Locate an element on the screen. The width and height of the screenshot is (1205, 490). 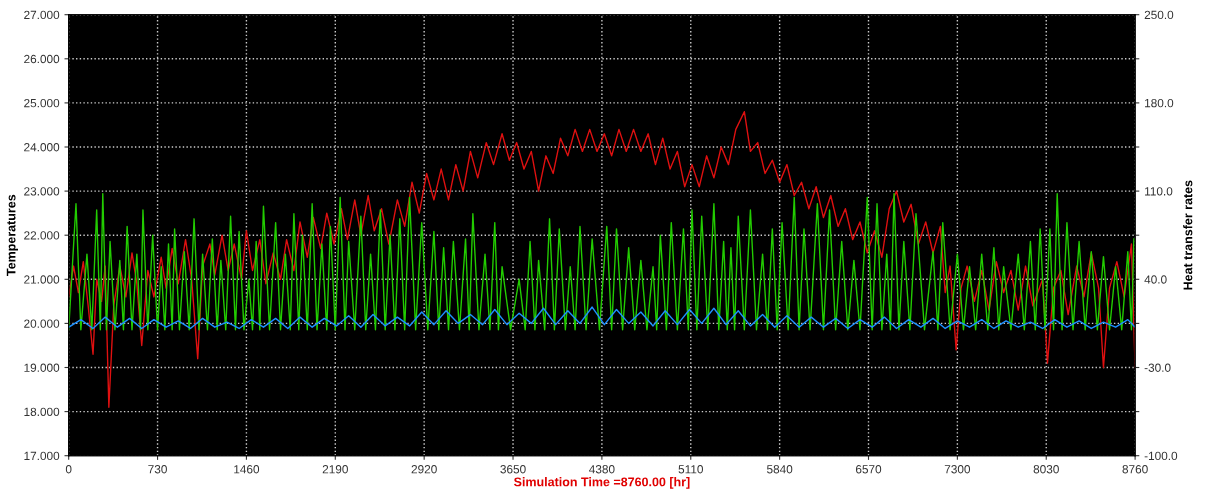
y2-tick-label: 180.0 is located at coordinates (1159, 103).